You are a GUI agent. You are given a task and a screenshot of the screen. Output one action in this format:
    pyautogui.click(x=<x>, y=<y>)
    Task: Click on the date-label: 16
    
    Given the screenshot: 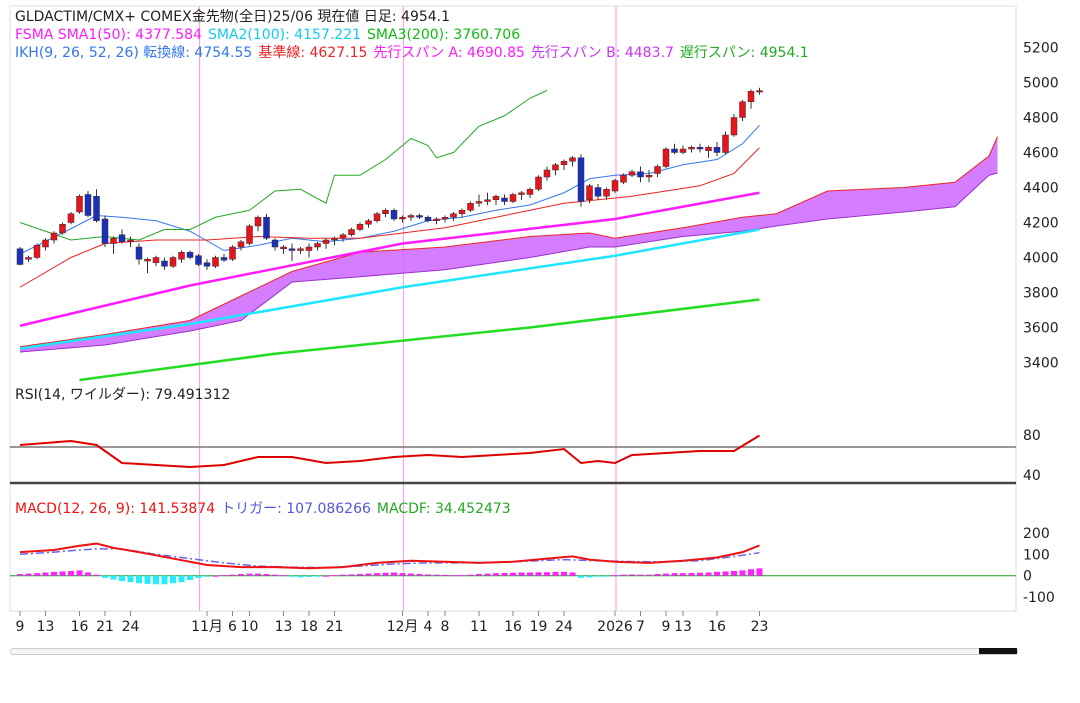 What is the action you would take?
    pyautogui.click(x=513, y=627)
    